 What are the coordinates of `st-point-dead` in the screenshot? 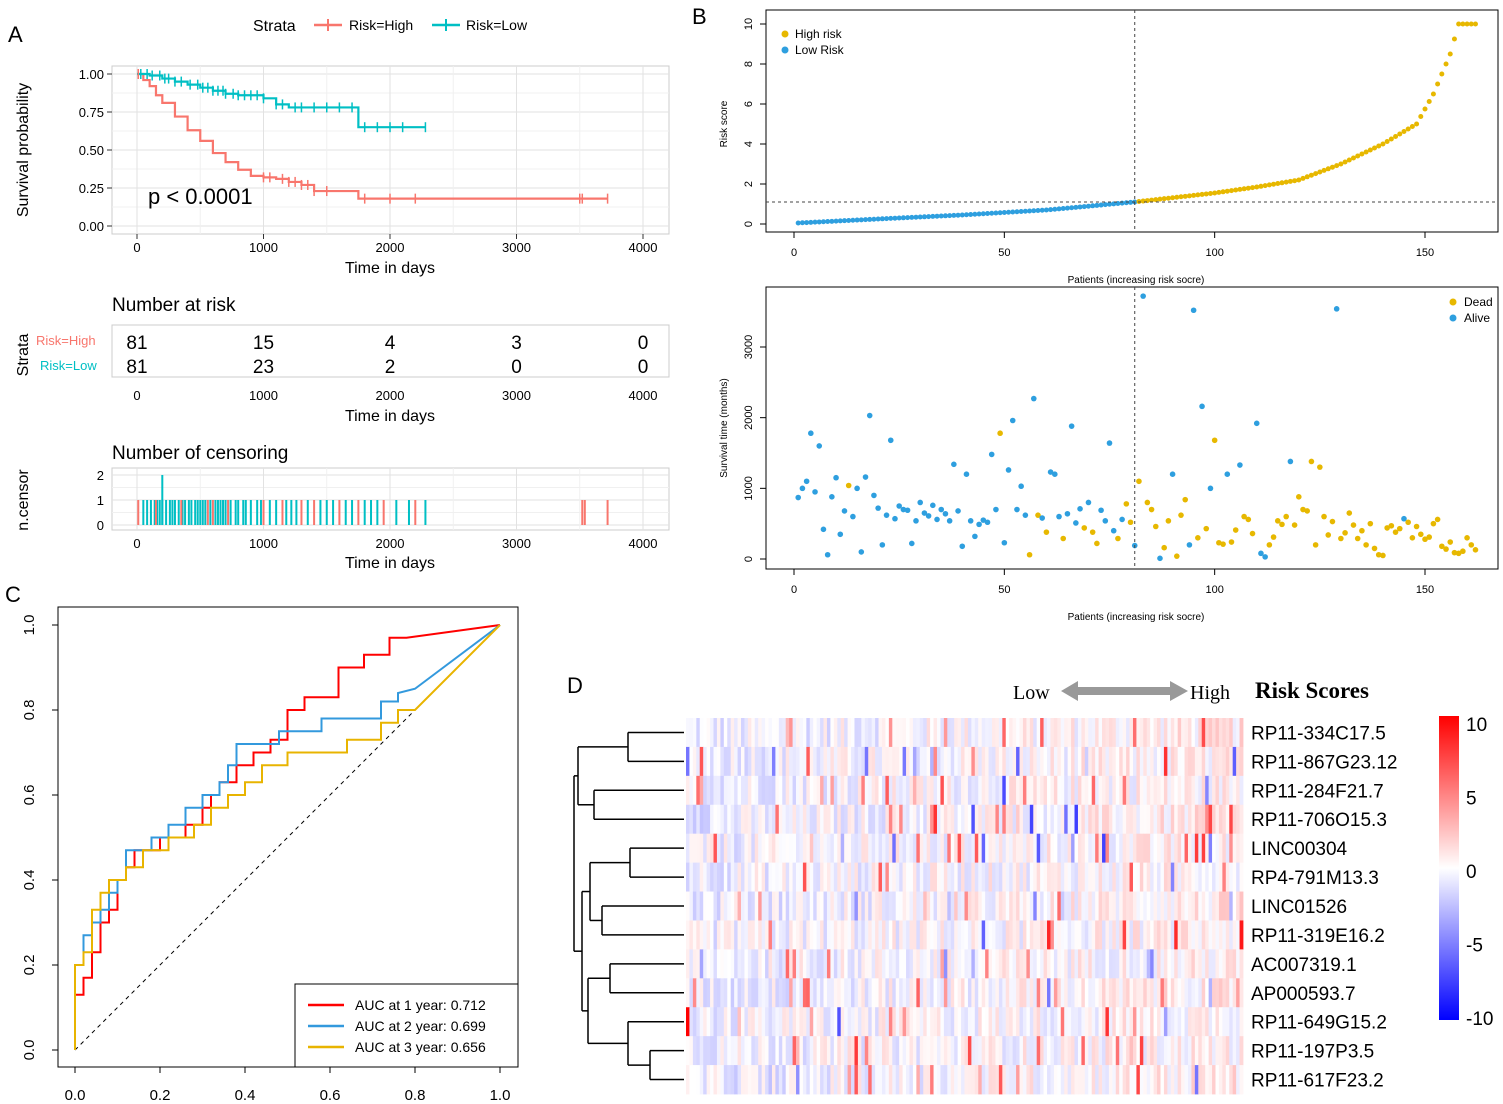 It's located at (1097, 543).